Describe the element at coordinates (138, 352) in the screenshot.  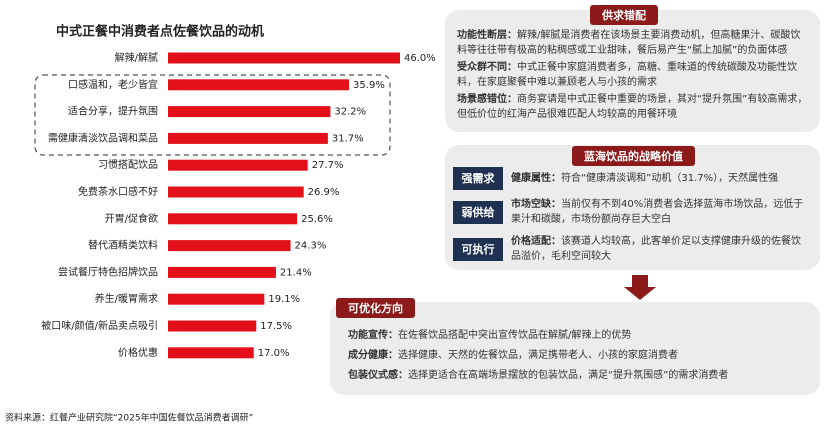
I see `category-label: 价格优惠` at that location.